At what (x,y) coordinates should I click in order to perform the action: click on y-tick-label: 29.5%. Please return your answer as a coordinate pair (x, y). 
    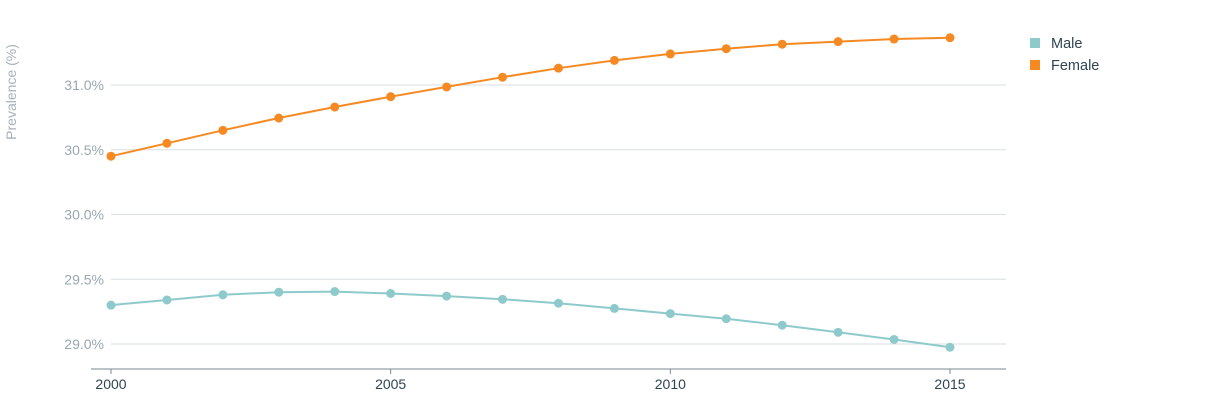
    Looking at the image, I should click on (84, 279).